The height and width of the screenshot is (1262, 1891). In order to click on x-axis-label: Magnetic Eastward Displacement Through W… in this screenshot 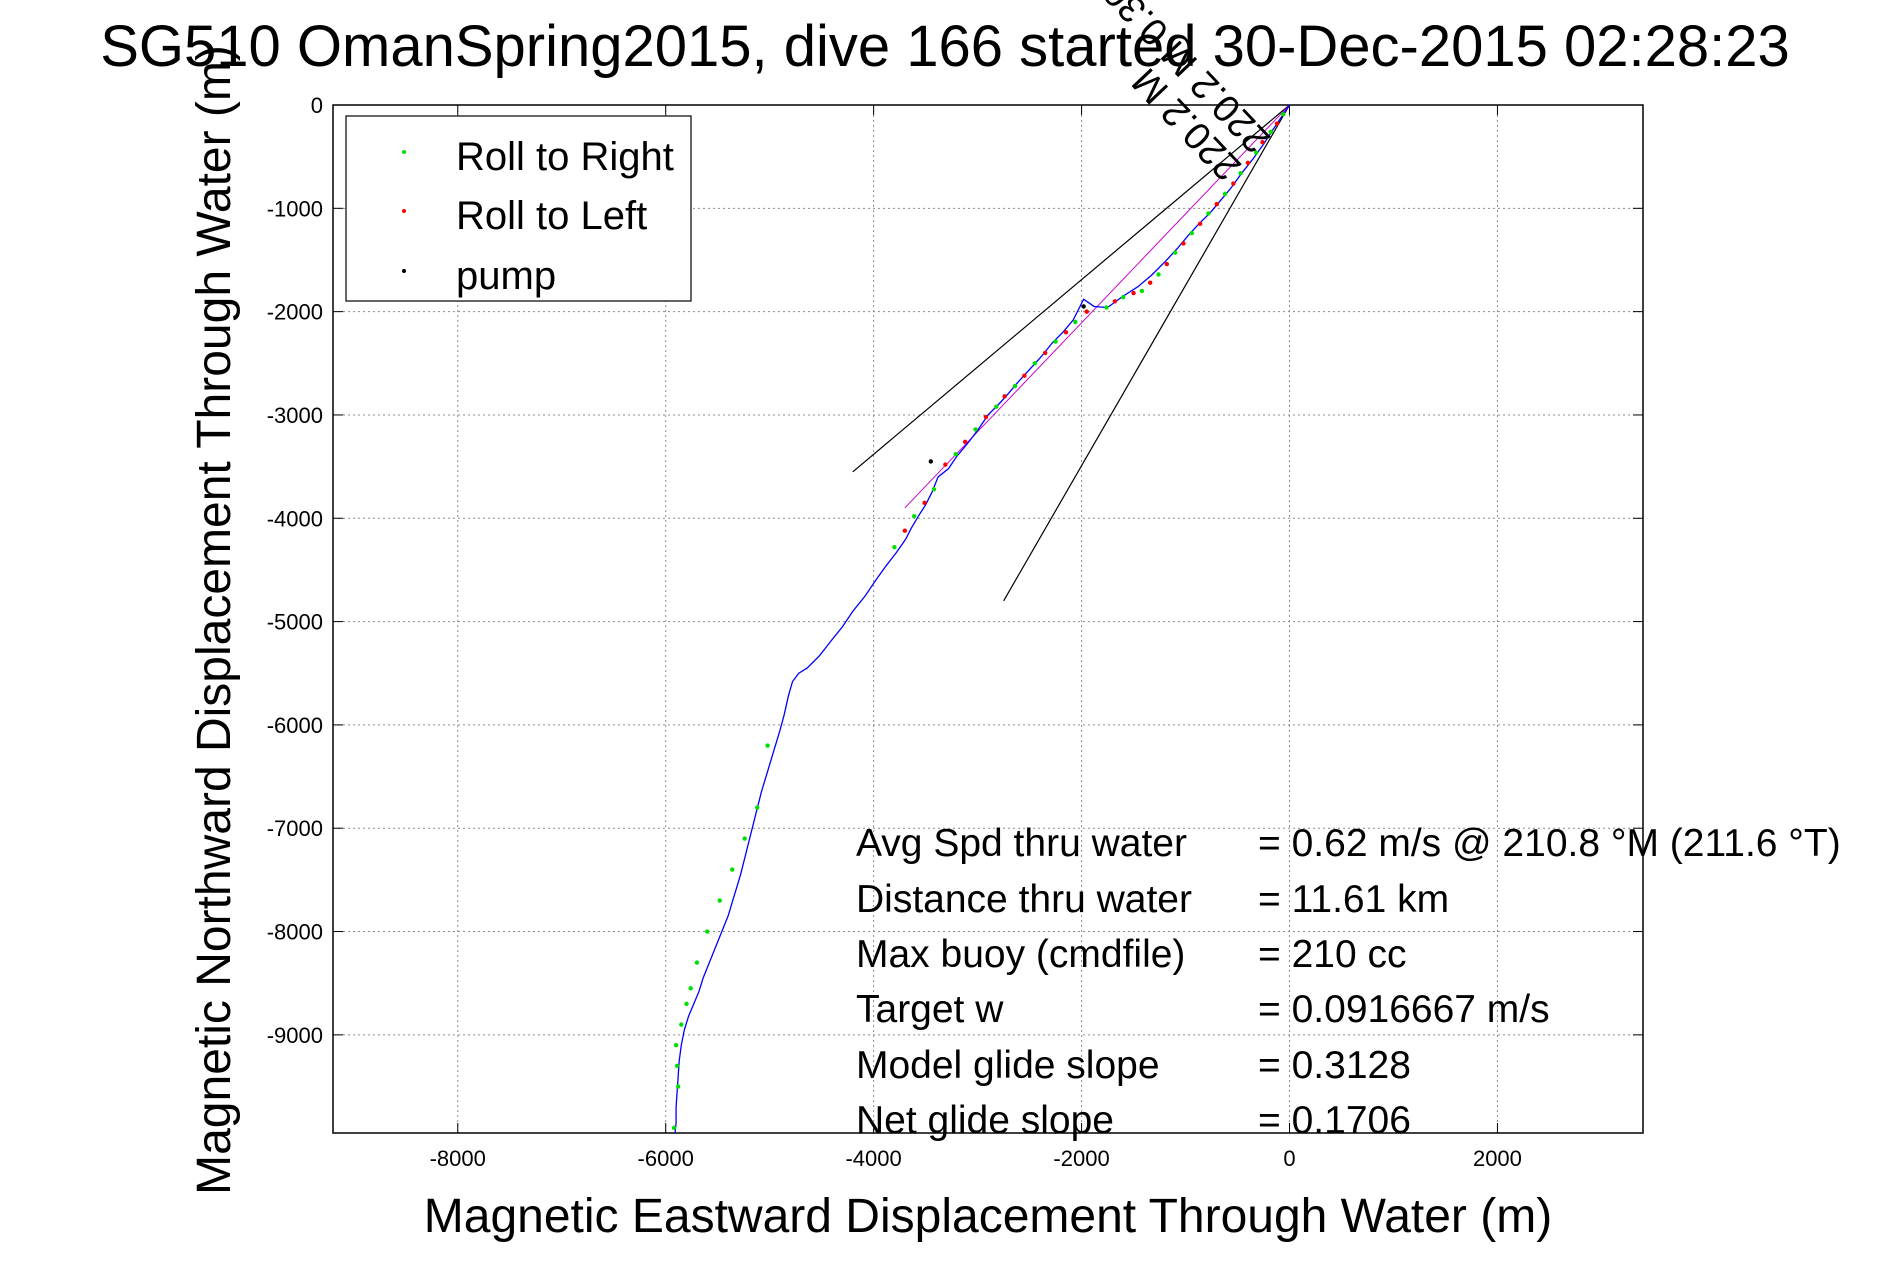, I will do `click(988, 1216)`.